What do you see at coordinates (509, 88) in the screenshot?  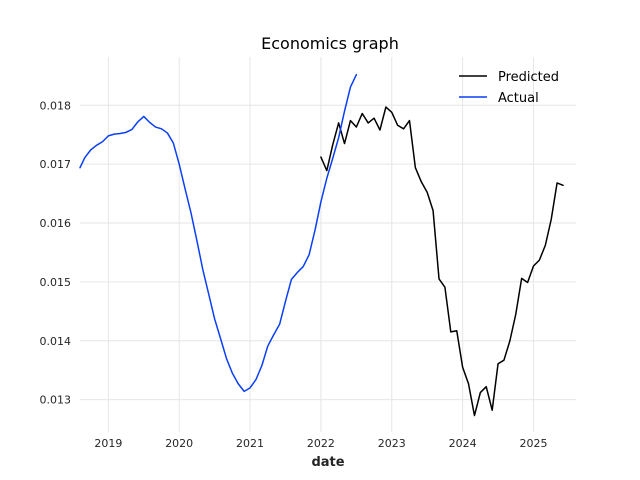 I see `legend: Predicted Actual` at bounding box center [509, 88].